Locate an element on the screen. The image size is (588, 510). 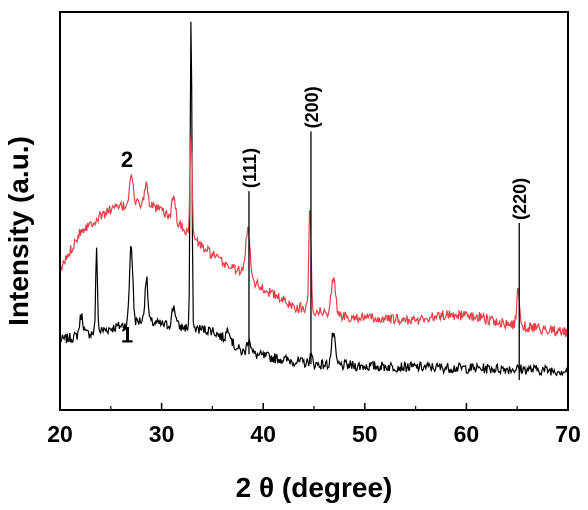
y-axis-title: Intensity (a.u.) is located at coordinates (18, 231).